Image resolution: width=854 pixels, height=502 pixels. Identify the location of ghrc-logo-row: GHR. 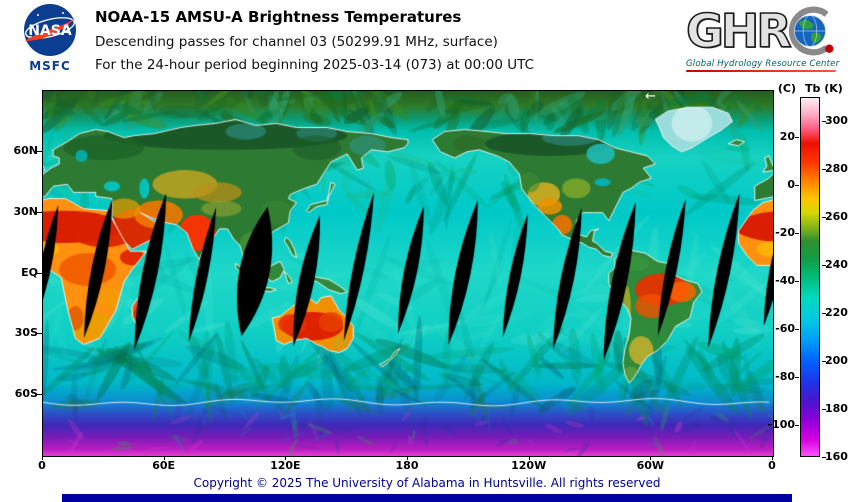
(768, 31).